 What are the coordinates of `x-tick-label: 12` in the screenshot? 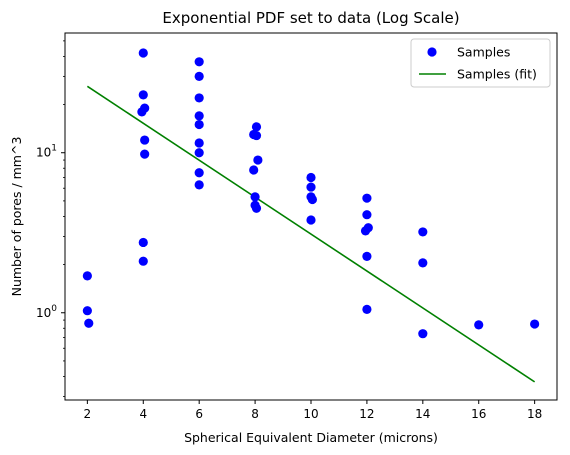 It's located at (366, 414).